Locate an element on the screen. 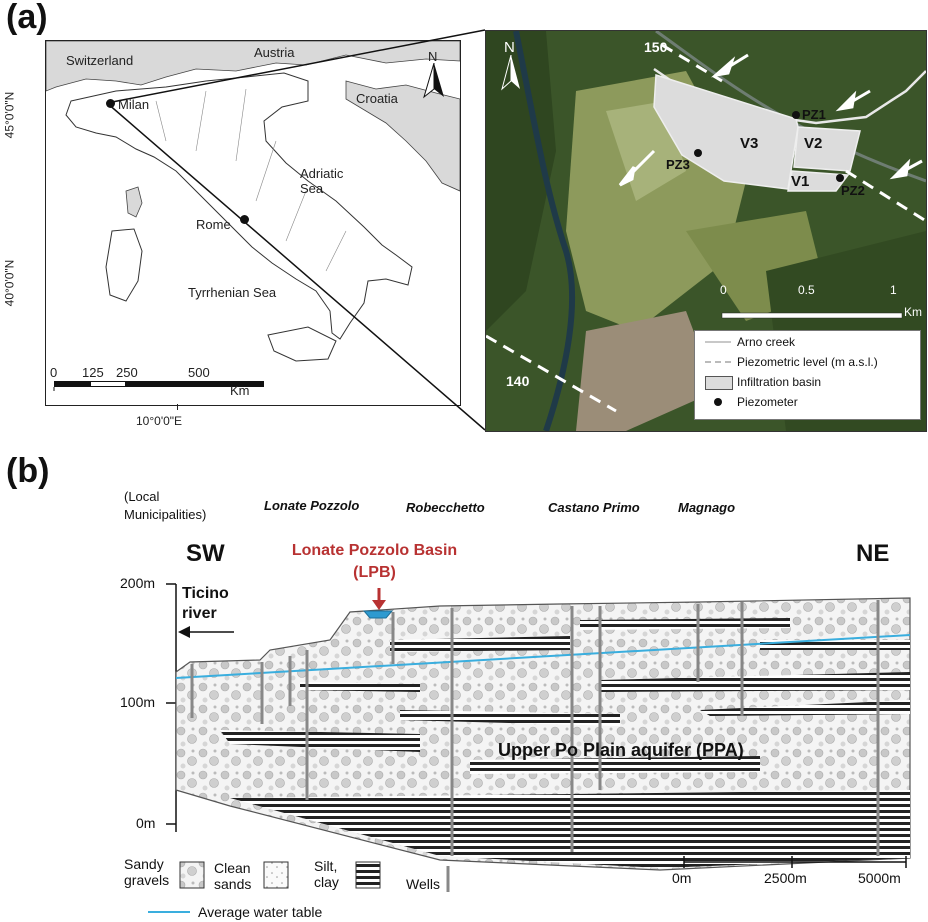 This screenshot has width=928, height=922. label-austria: Austria is located at coordinates (274, 52).